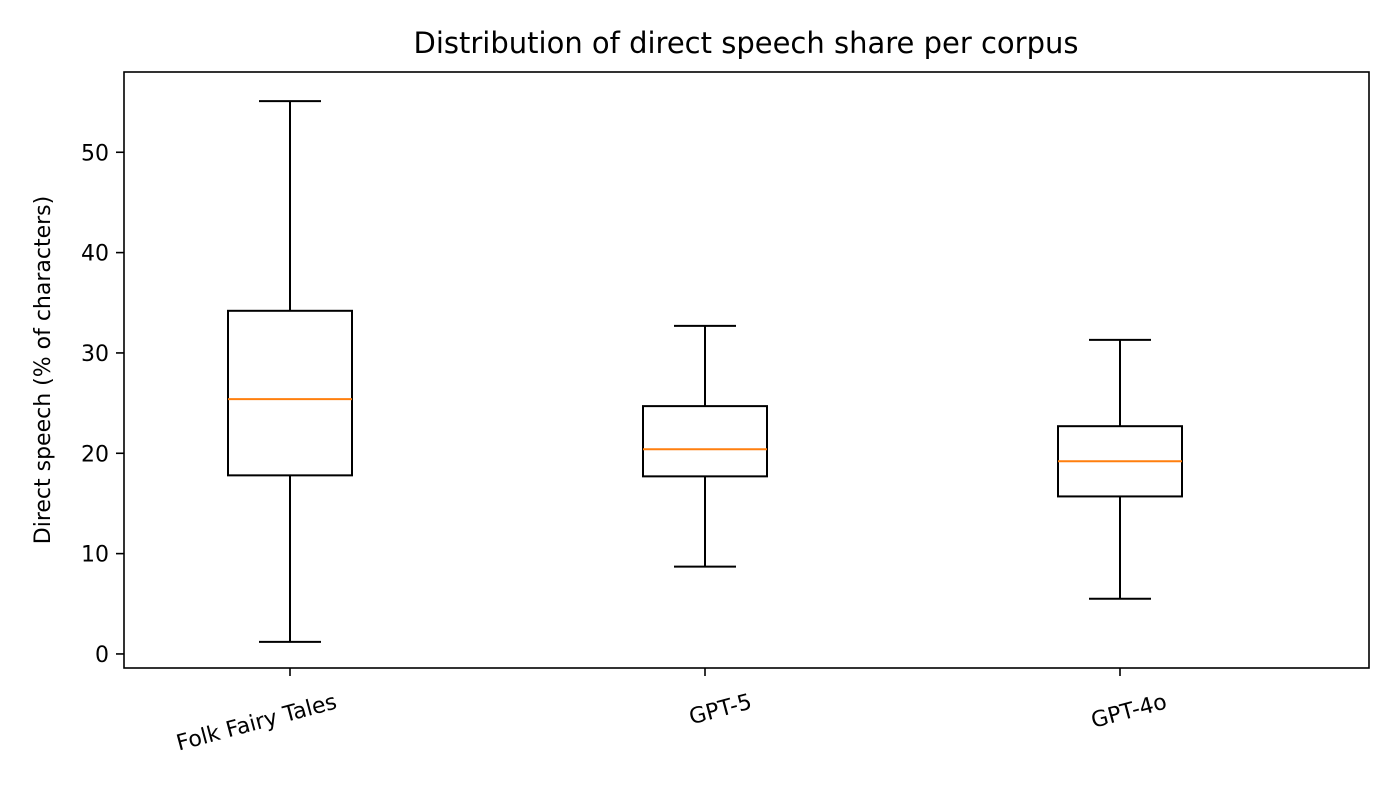  What do you see at coordinates (95, 254) in the screenshot?
I see `y-tick-label: 40` at bounding box center [95, 254].